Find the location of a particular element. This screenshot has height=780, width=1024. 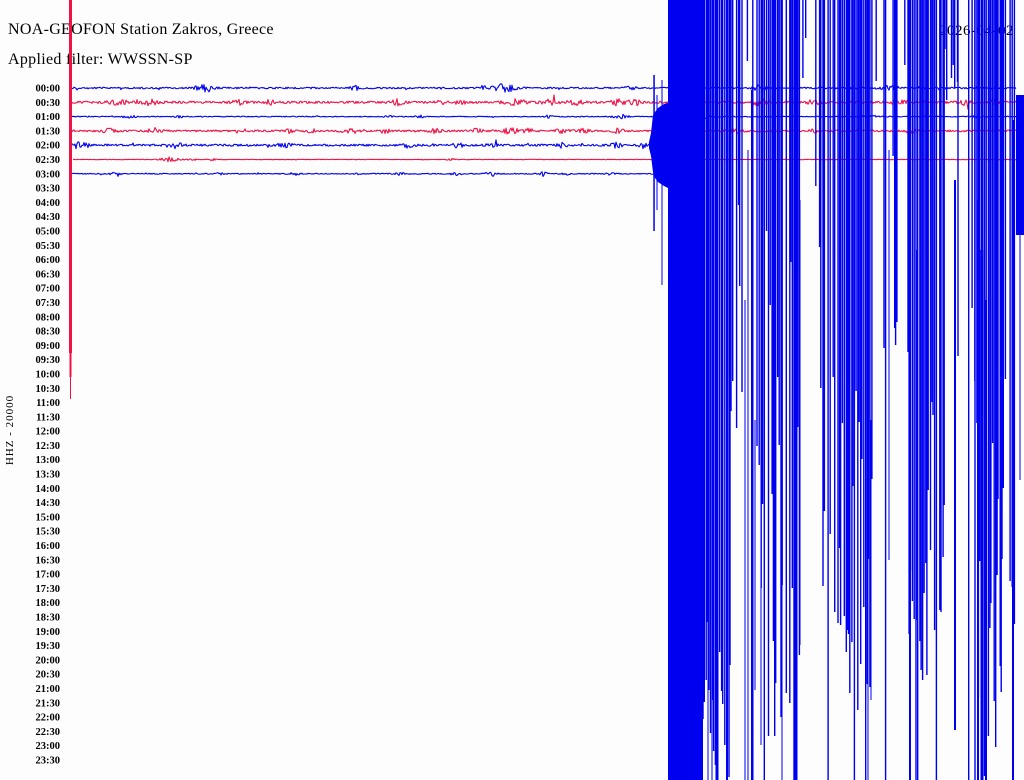

event-saturated-block is located at coordinates (685, 390).